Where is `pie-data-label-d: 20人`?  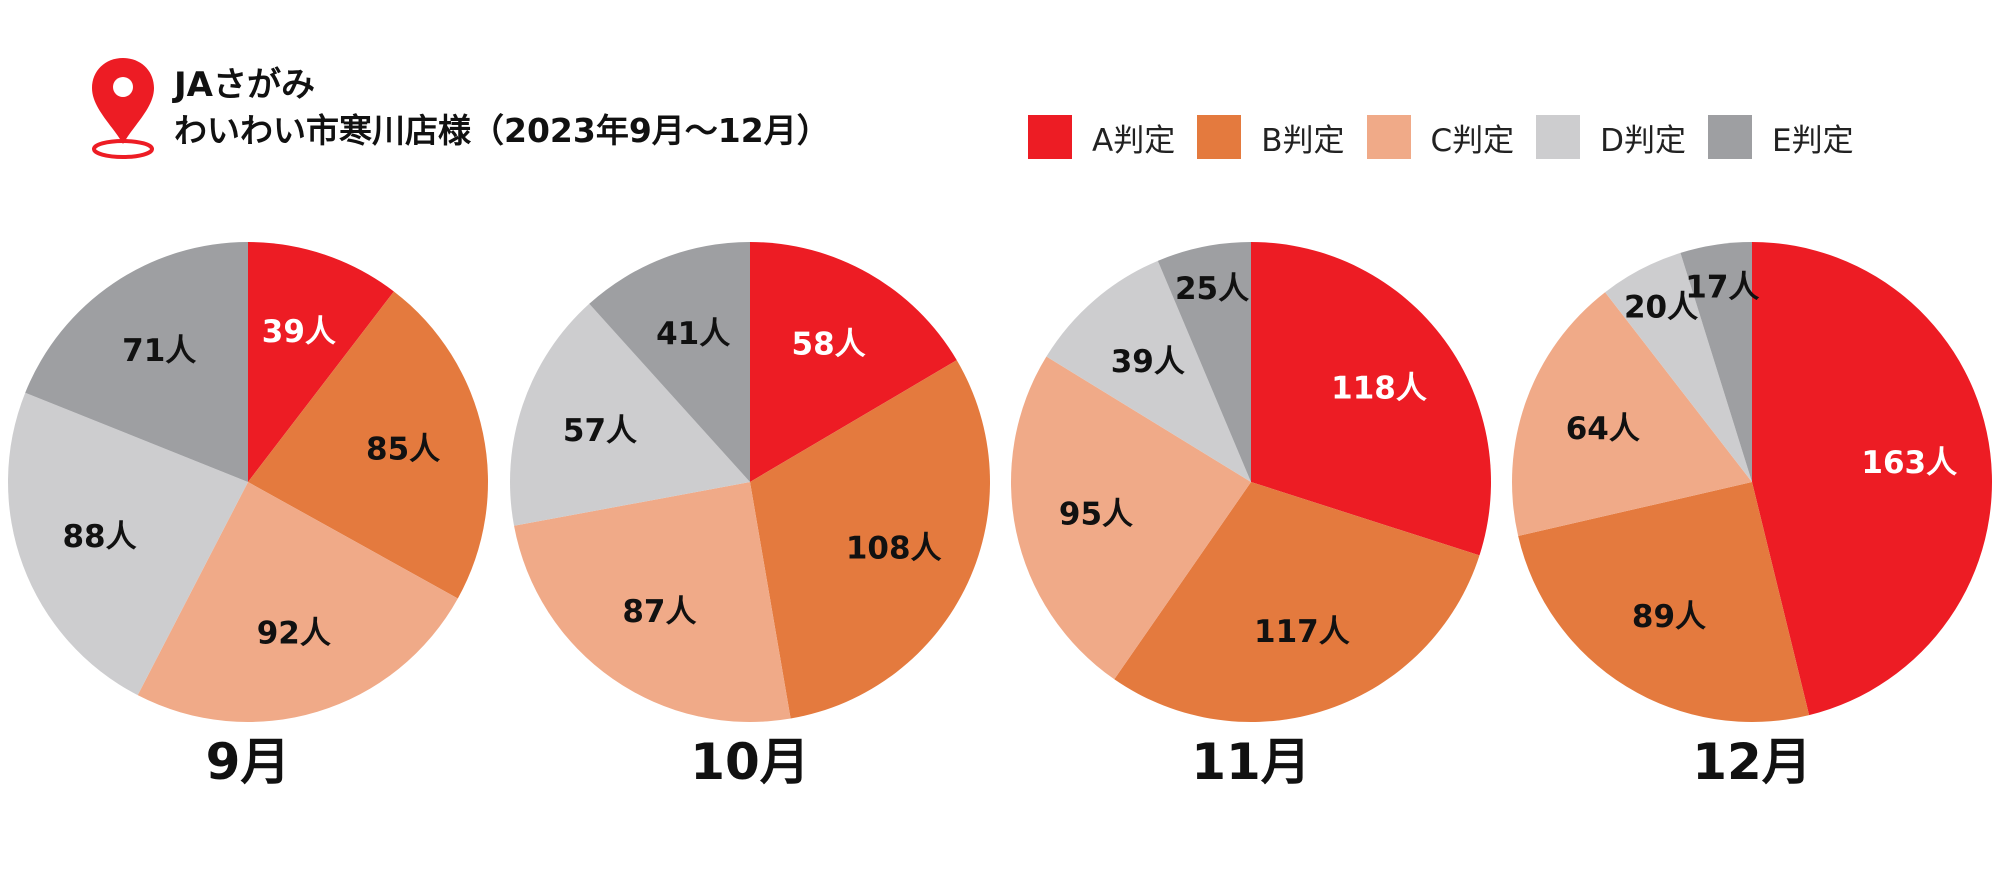
pie-data-label-d: 20人 is located at coordinates (1661, 307).